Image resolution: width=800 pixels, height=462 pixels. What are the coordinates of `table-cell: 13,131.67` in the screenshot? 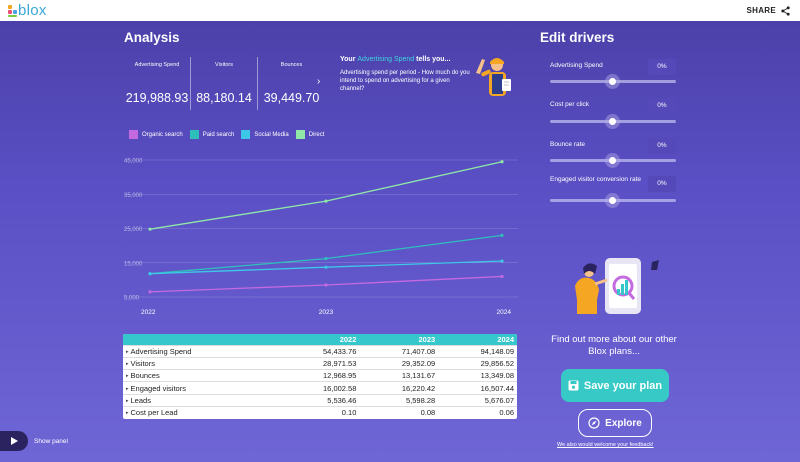 It's located at (399, 375).